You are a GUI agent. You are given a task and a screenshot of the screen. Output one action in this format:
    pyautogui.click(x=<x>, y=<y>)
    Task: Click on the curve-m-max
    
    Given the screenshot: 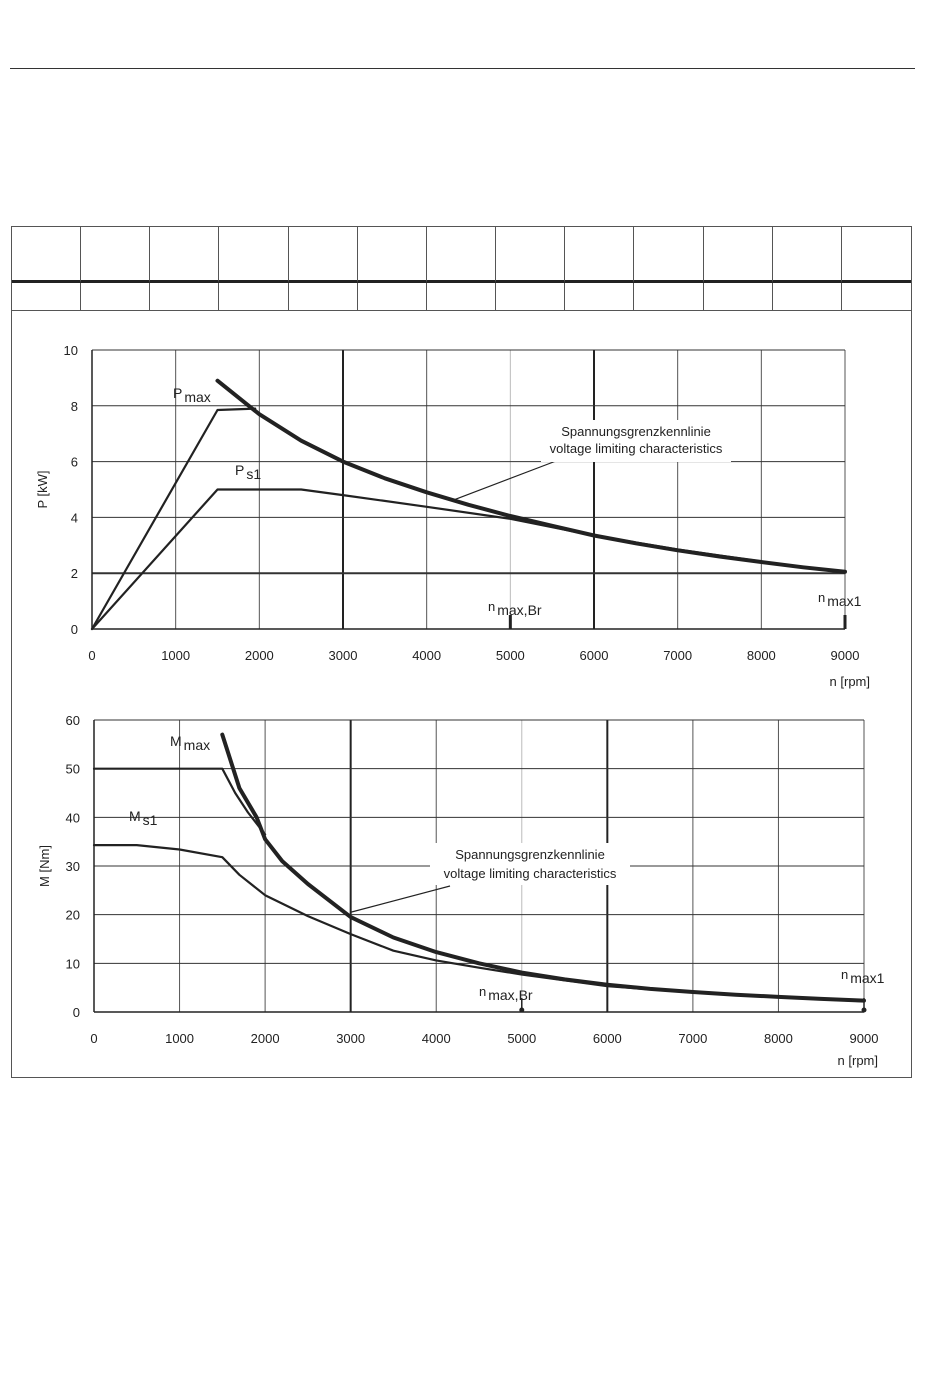 What is the action you would take?
    pyautogui.click(x=179, y=801)
    